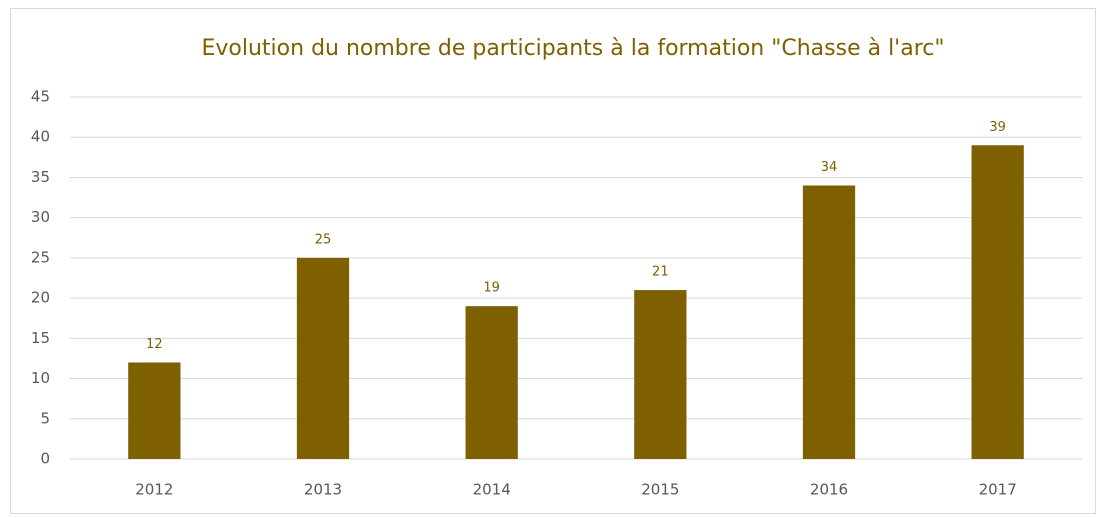 The image size is (1099, 518). I want to click on x-tick-label: 2015, so click(660, 490).